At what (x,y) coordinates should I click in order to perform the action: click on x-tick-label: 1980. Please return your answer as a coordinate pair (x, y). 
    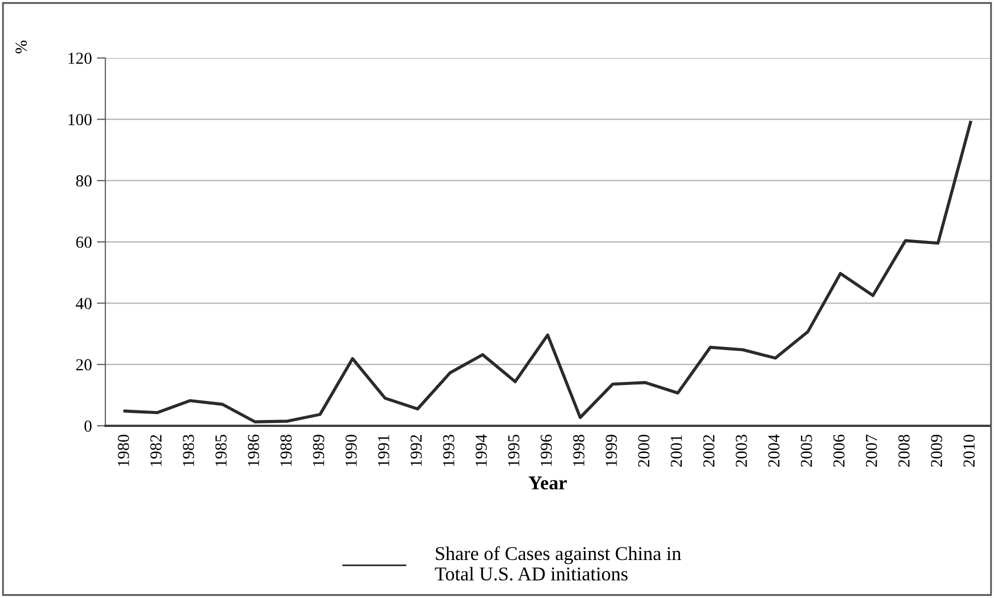
    Looking at the image, I should click on (124, 450).